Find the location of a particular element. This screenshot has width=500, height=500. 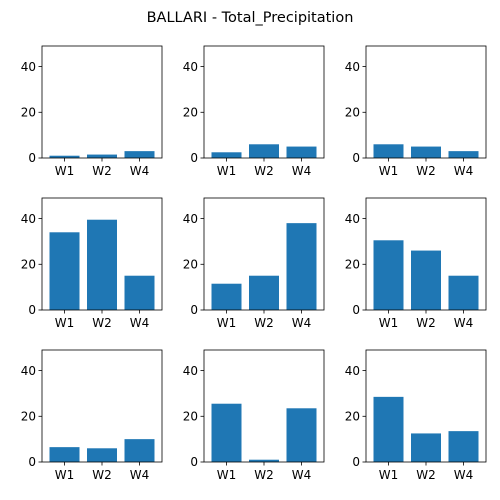

subplot-7: 0 20 40 W1 W2 W4 is located at coordinates (92, 415).